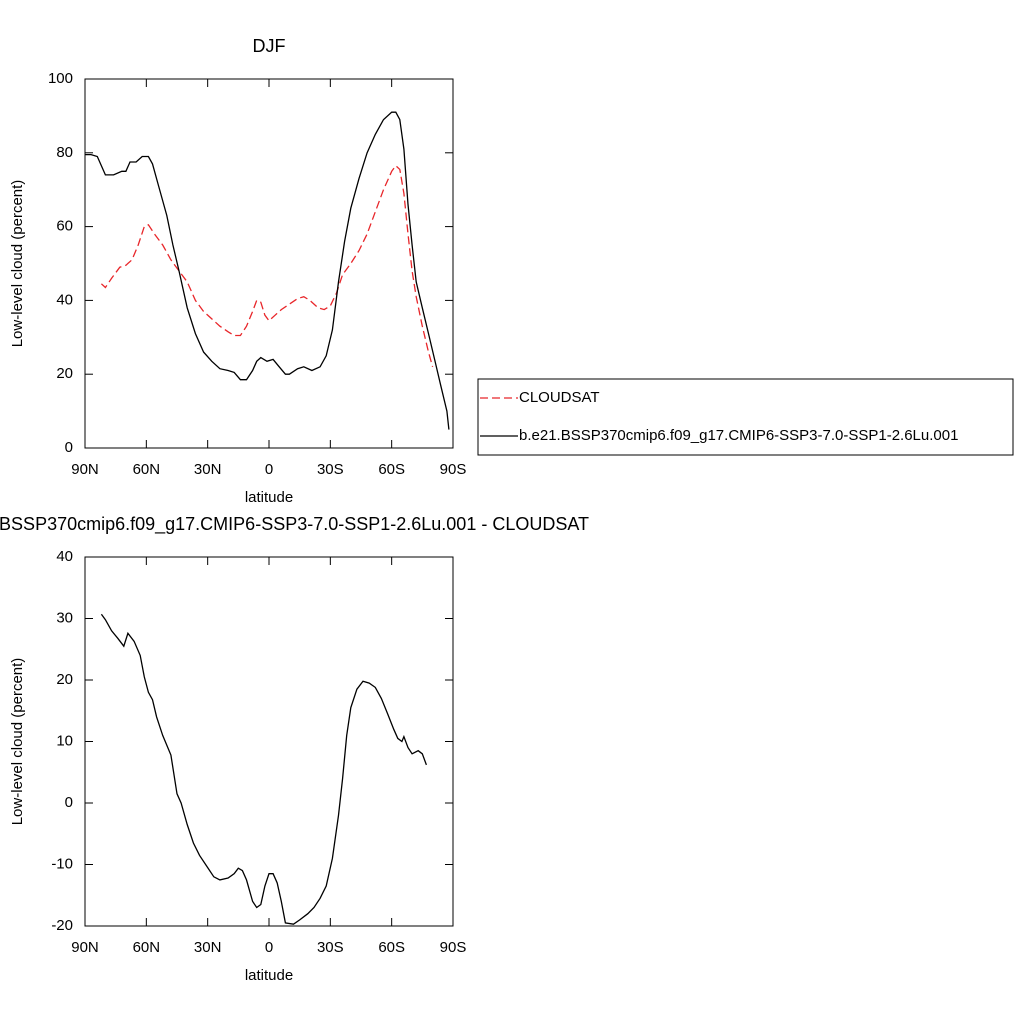  What do you see at coordinates (559, 397) in the screenshot?
I see `legend-label: CLOUDSAT` at bounding box center [559, 397].